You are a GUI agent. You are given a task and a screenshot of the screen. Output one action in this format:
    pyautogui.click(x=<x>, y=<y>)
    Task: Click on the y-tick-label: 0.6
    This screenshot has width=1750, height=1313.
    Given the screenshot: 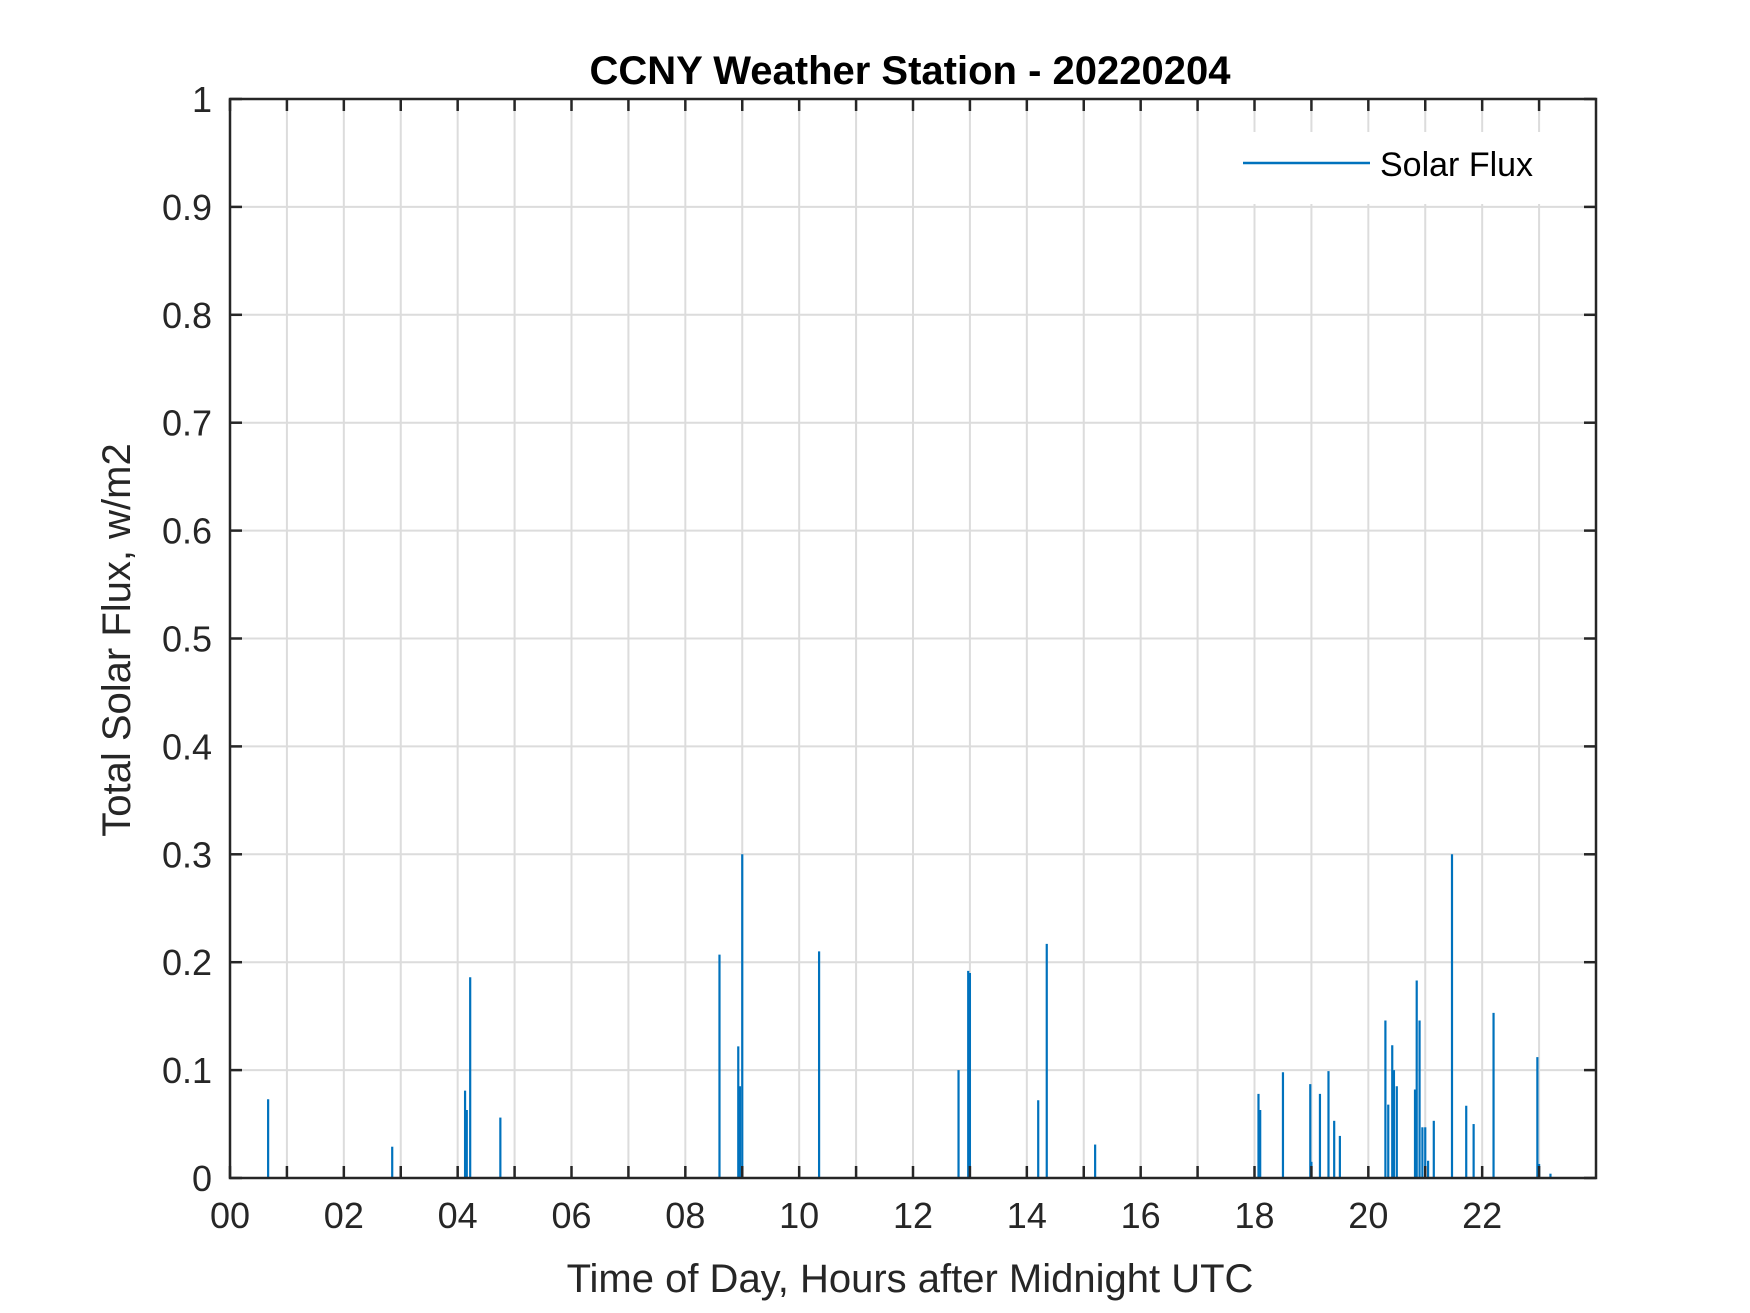 What is the action you would take?
    pyautogui.click(x=187, y=531)
    